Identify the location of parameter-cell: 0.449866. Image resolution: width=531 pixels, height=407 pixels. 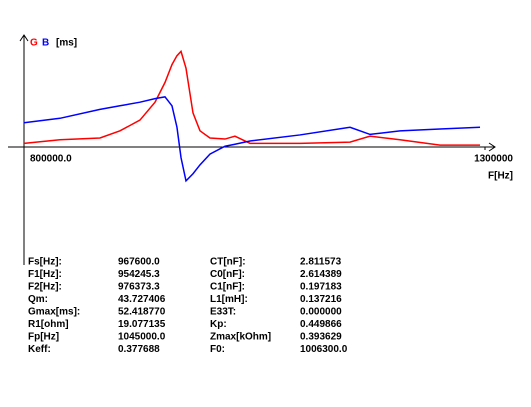
(321, 324).